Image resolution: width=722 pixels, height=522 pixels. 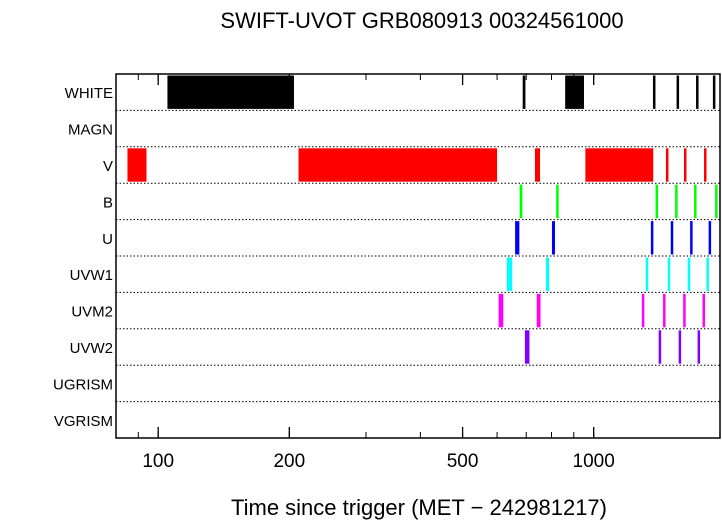 What do you see at coordinates (83, 421) in the screenshot?
I see `row-label-vgrism: VGRISM` at bounding box center [83, 421].